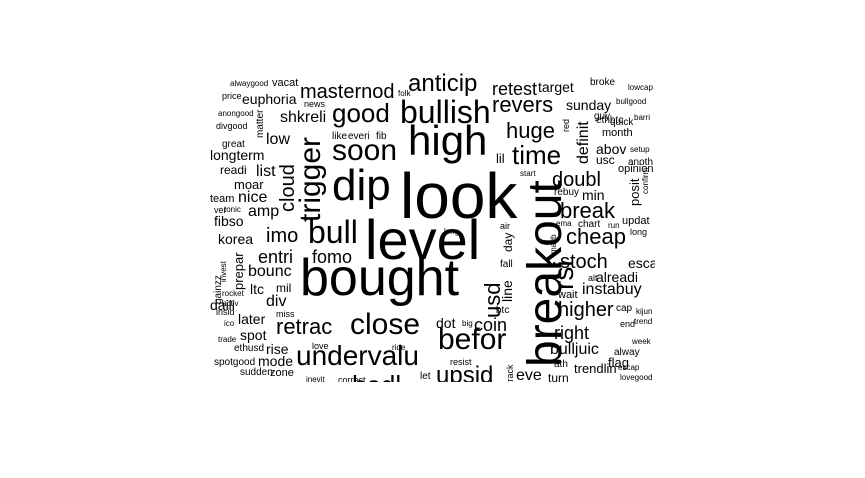  What do you see at coordinates (252, 319) in the screenshot?
I see `cloud-word-later: later` at bounding box center [252, 319].